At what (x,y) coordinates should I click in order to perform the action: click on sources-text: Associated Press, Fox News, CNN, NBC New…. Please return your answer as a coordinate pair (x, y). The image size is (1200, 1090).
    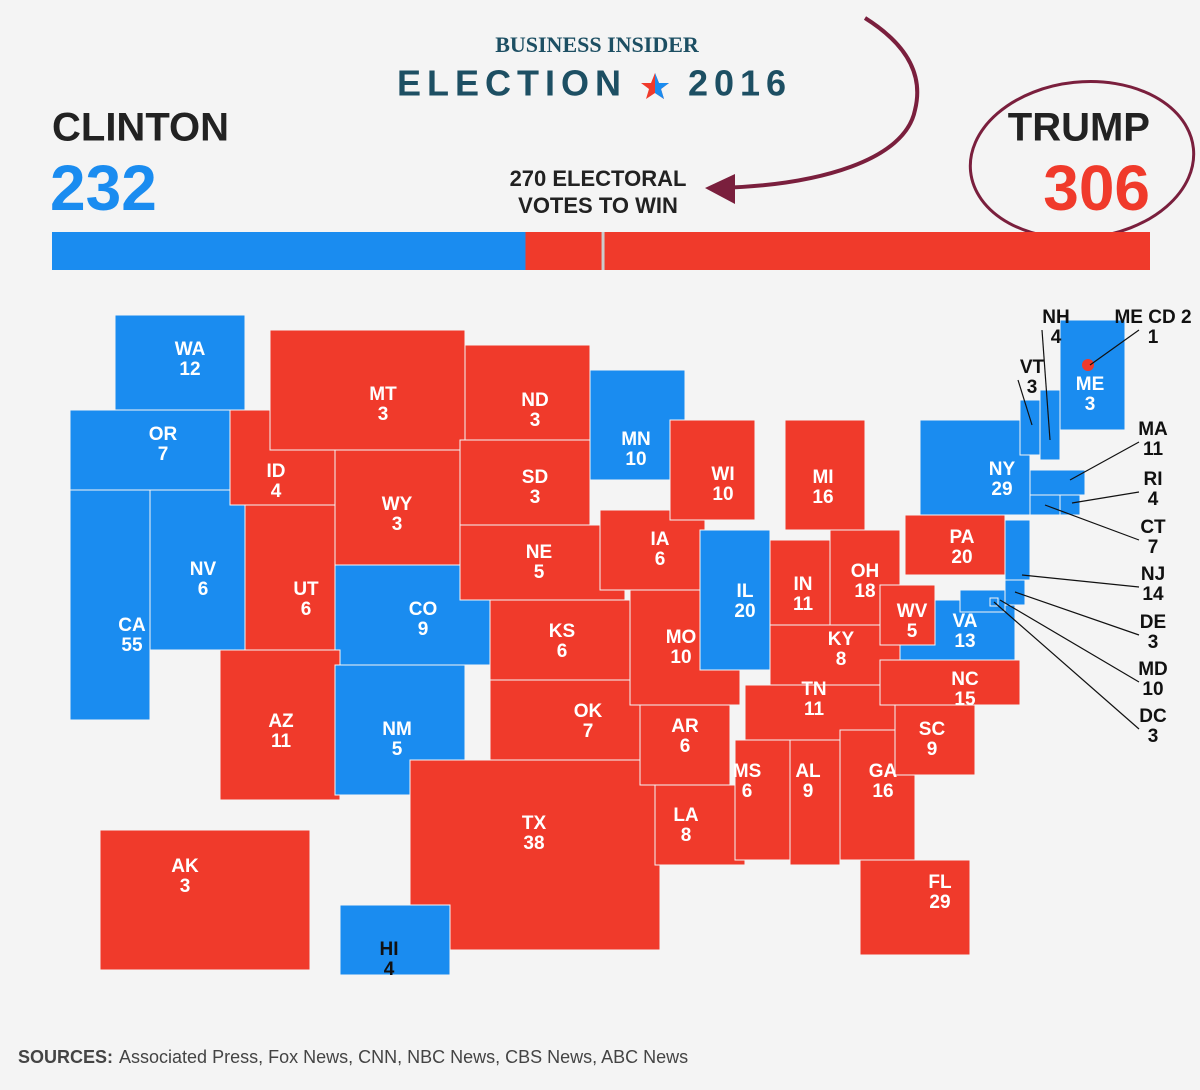
    Looking at the image, I should click on (403, 1057).